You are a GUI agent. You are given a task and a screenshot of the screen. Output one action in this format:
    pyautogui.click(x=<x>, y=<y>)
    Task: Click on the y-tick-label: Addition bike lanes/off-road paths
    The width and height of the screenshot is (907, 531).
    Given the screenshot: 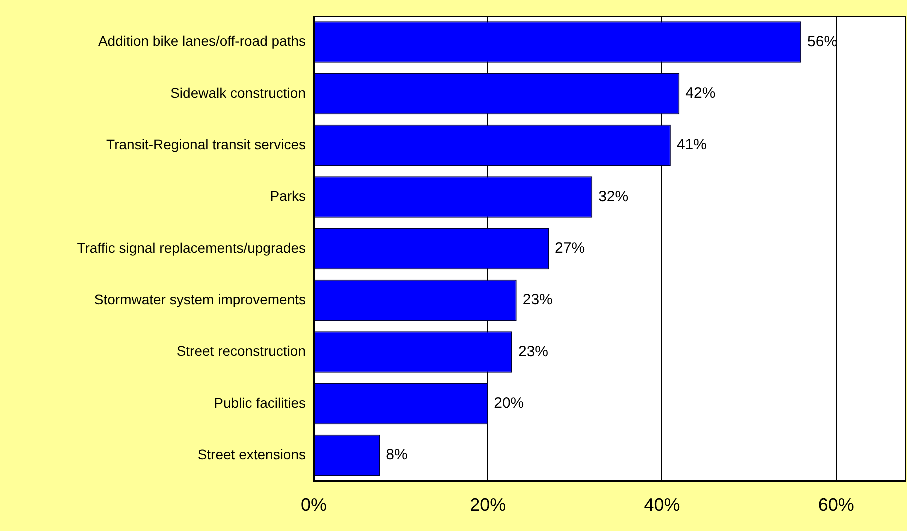 What is the action you would take?
    pyautogui.click(x=202, y=41)
    